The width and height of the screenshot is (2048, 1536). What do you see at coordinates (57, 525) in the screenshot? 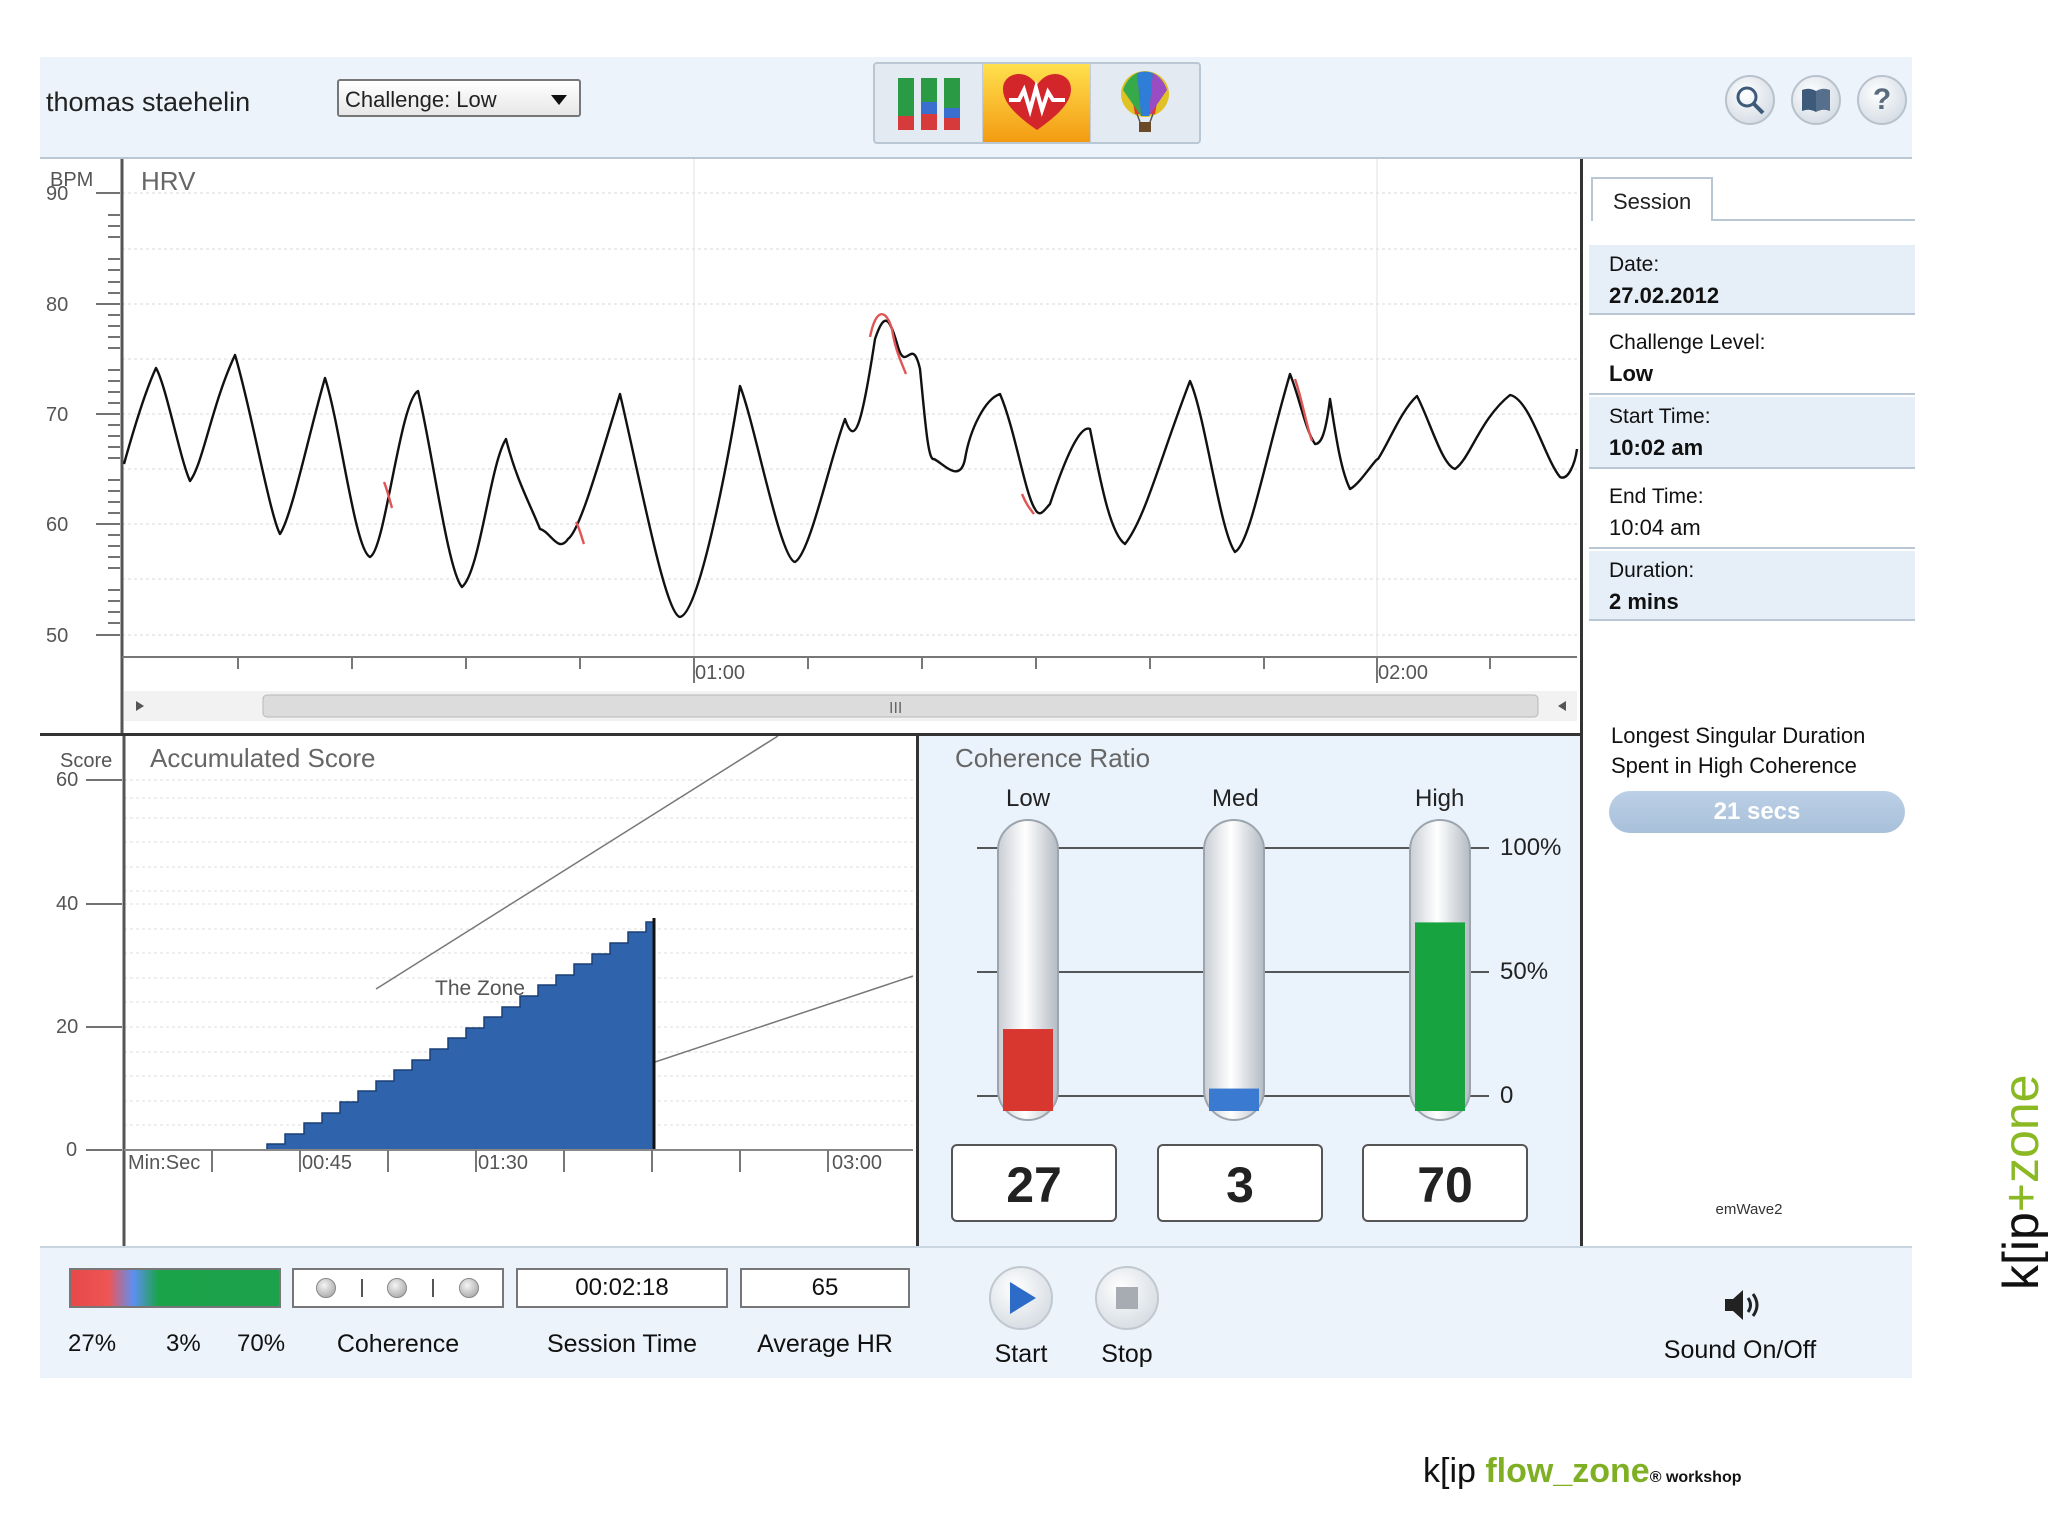
I see `hrv-y-tick: 60` at bounding box center [57, 525].